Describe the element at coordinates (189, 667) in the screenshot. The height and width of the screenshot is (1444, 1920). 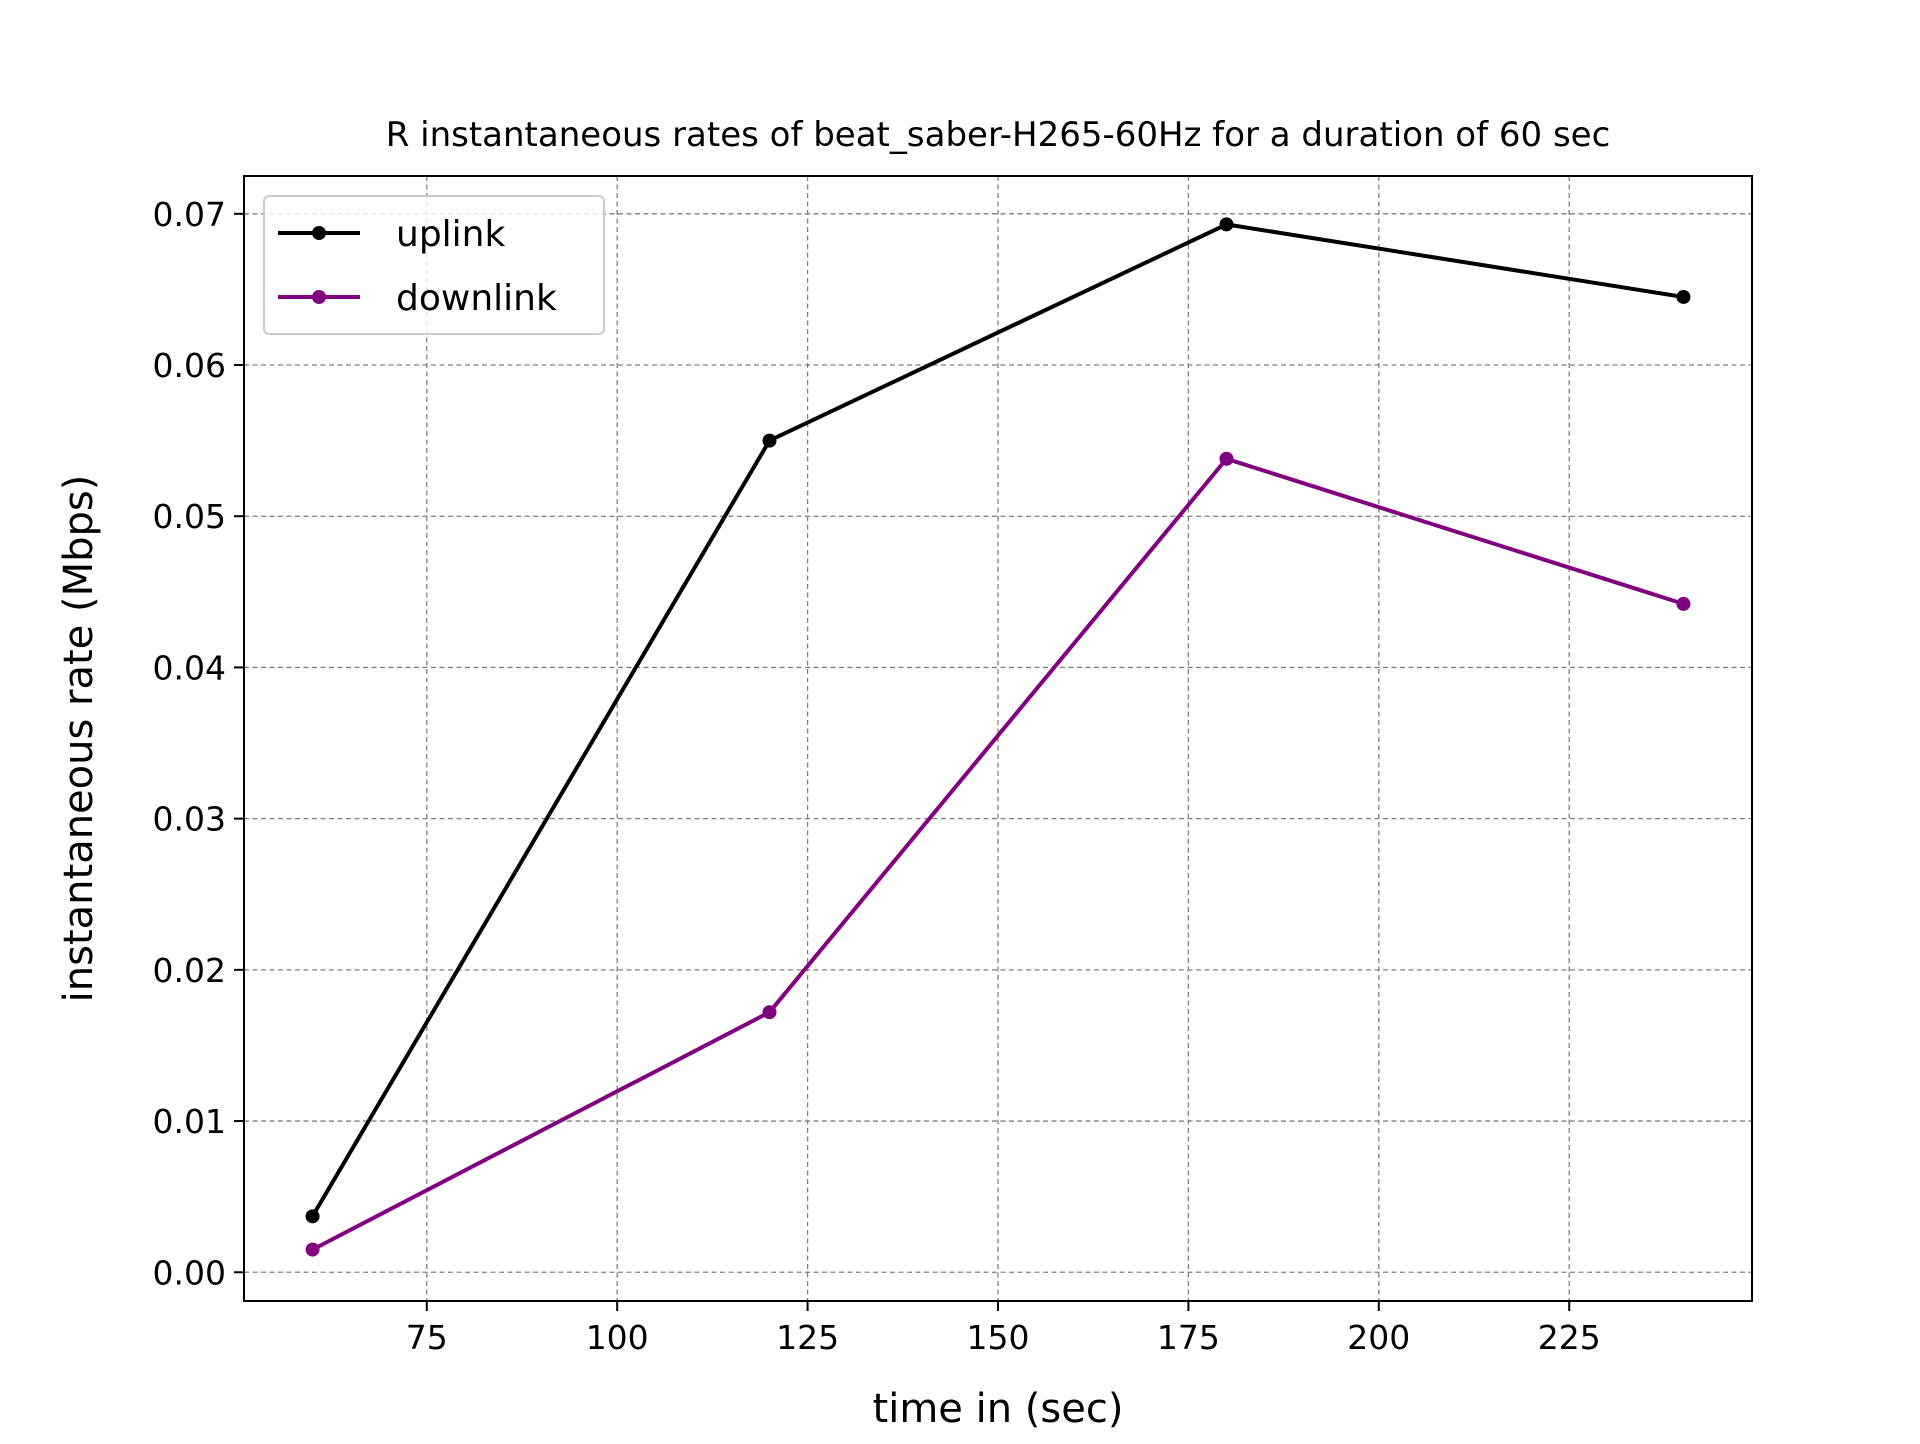
I see `y-tick-label: 0.04` at that location.